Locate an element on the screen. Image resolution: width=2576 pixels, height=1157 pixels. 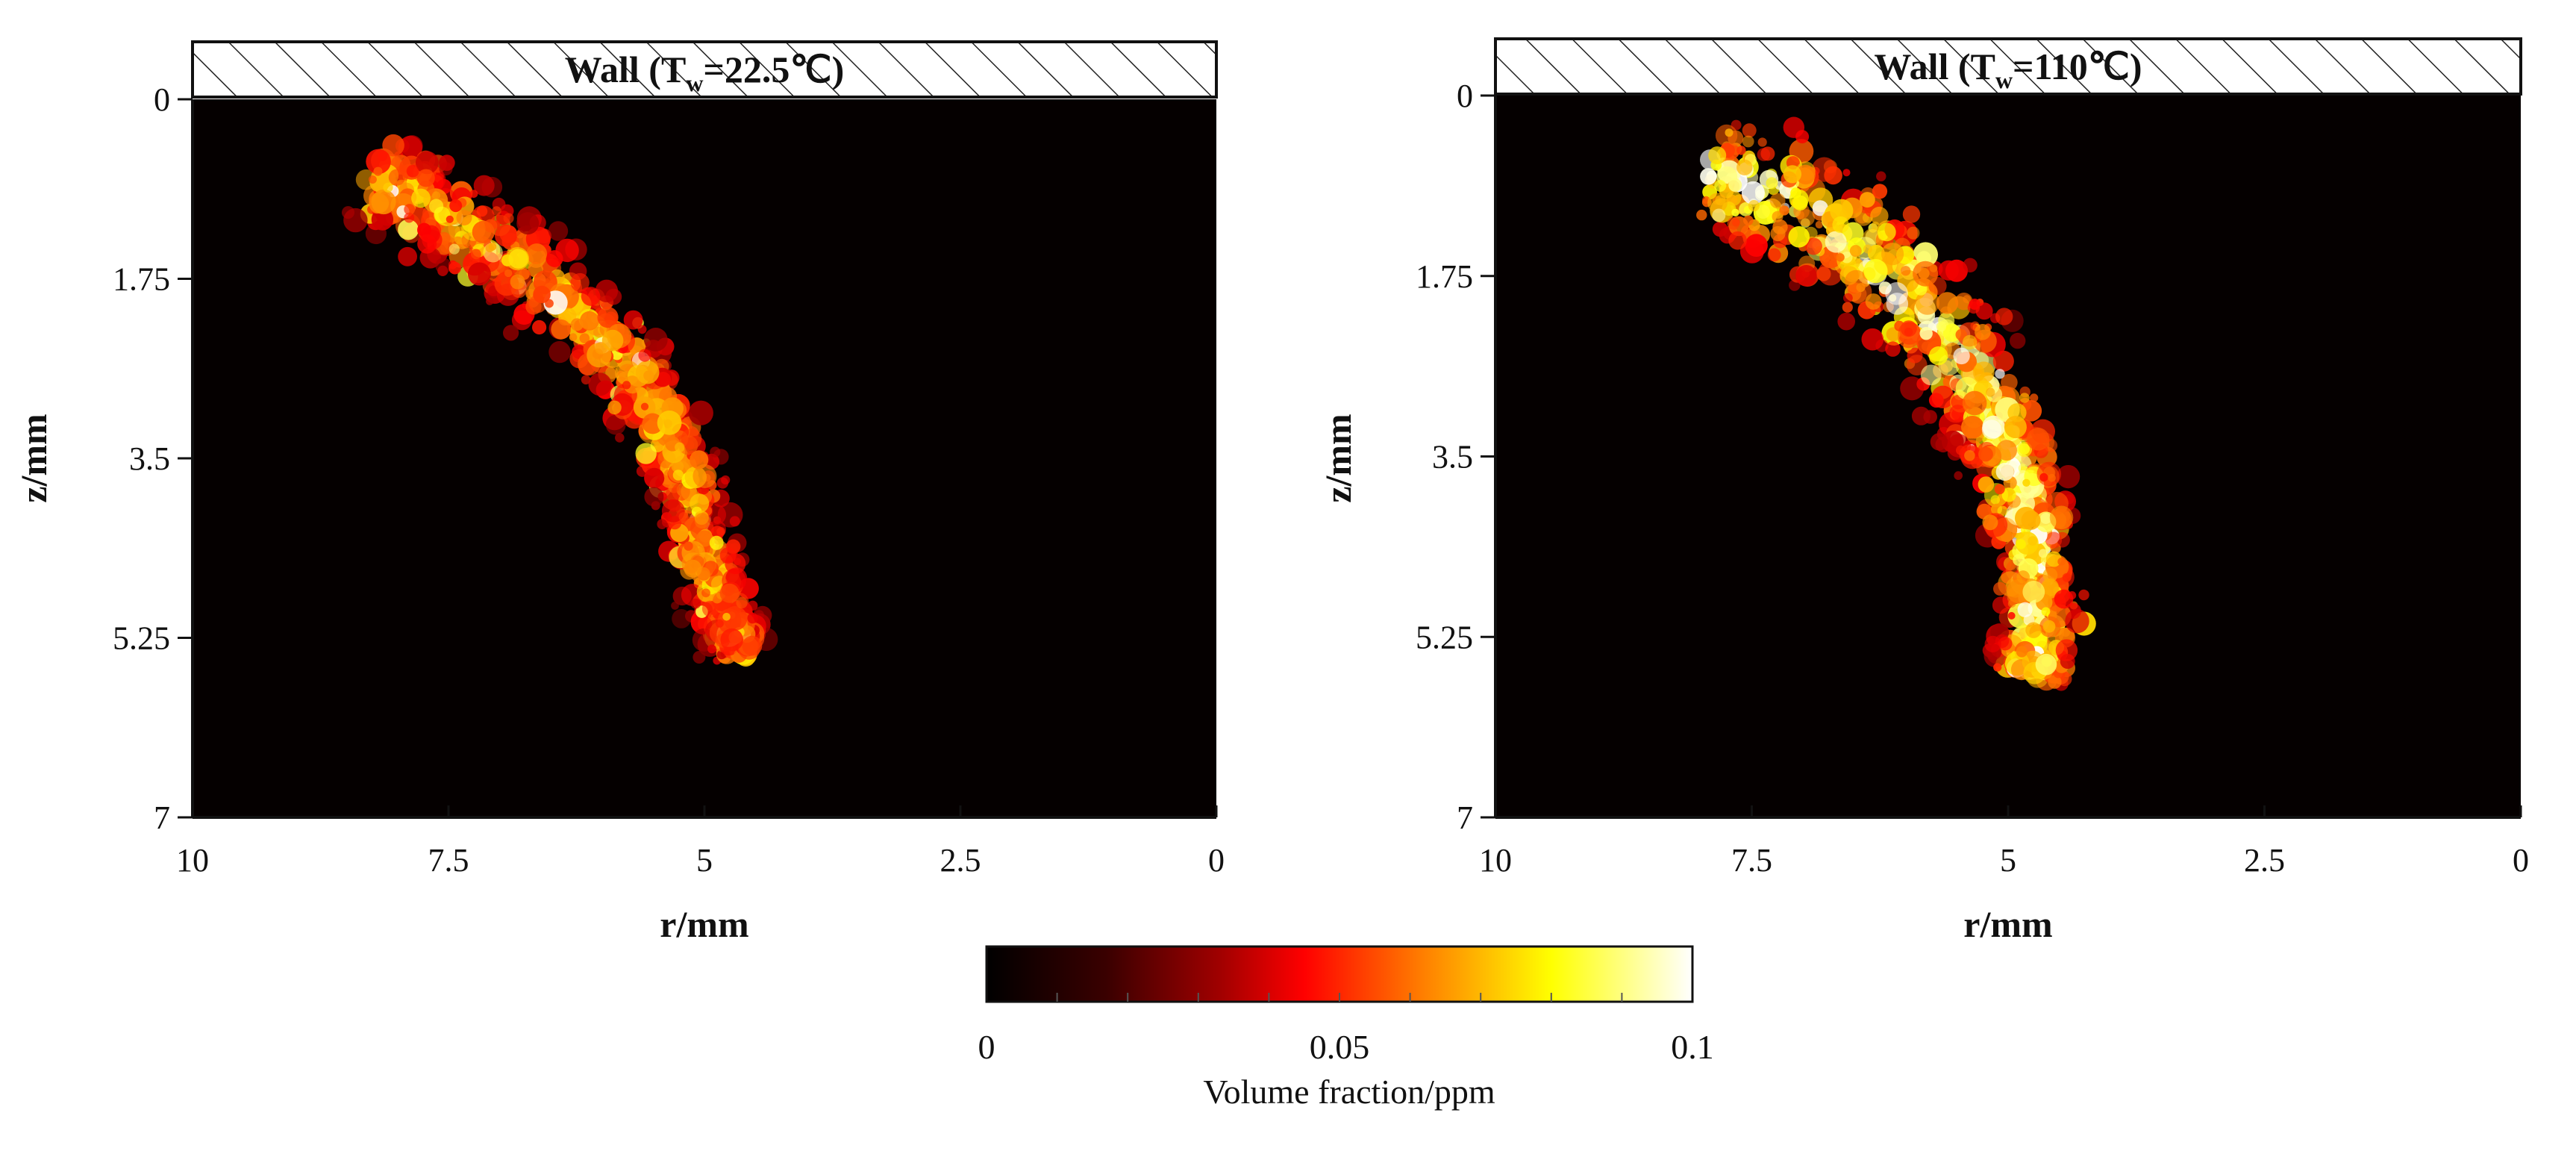
y-tick-label: 5.25 is located at coordinates (1444, 637).